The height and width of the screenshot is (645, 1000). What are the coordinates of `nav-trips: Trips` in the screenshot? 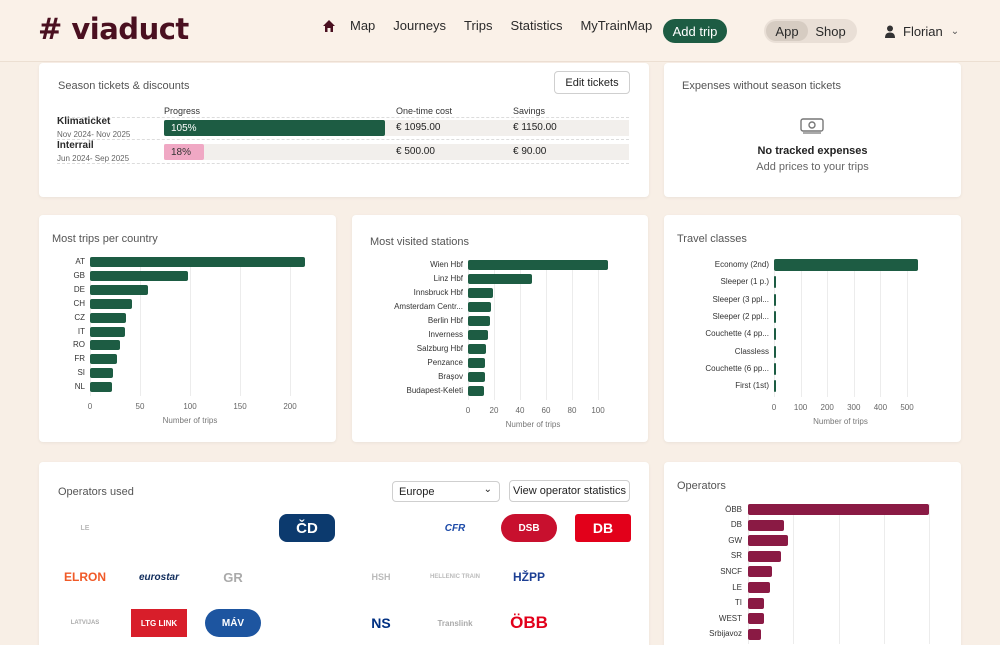 It's located at (478, 25).